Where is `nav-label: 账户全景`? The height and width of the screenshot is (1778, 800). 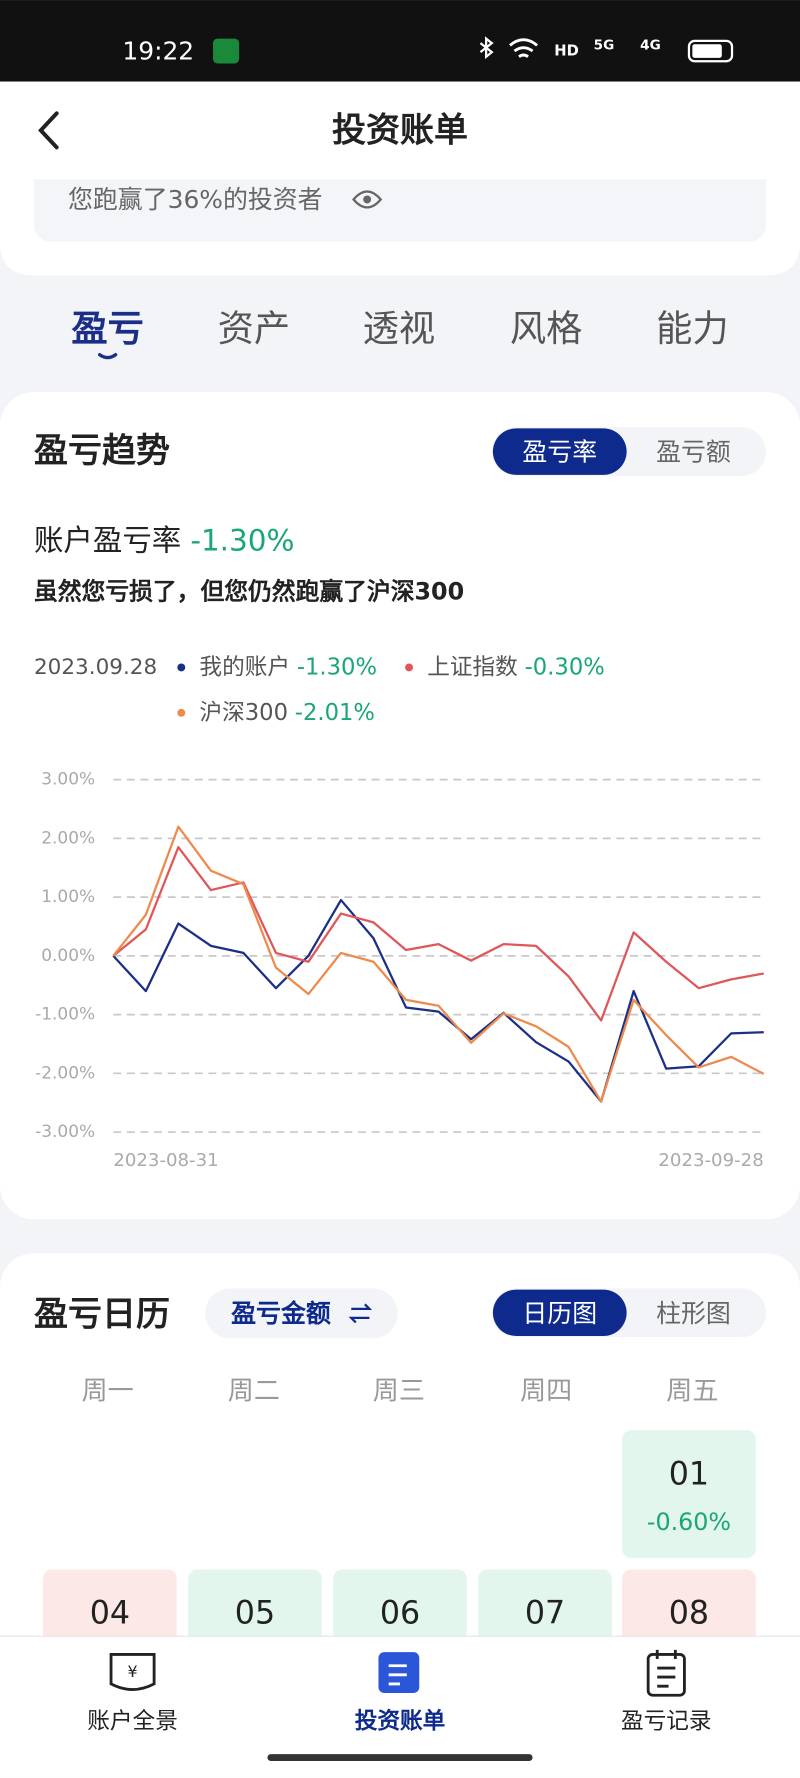
nav-label: 账户全景 is located at coordinates (132, 1721).